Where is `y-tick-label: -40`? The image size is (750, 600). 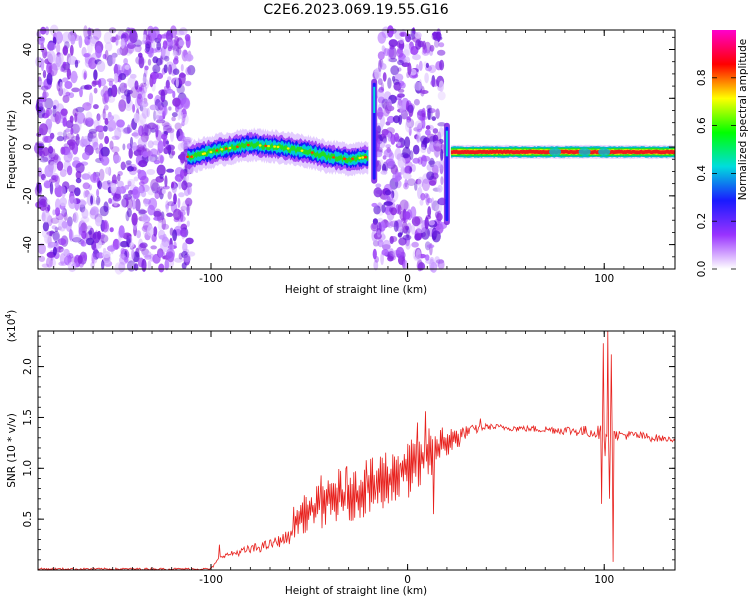
y-tick-label: -40 is located at coordinates (28, 244).